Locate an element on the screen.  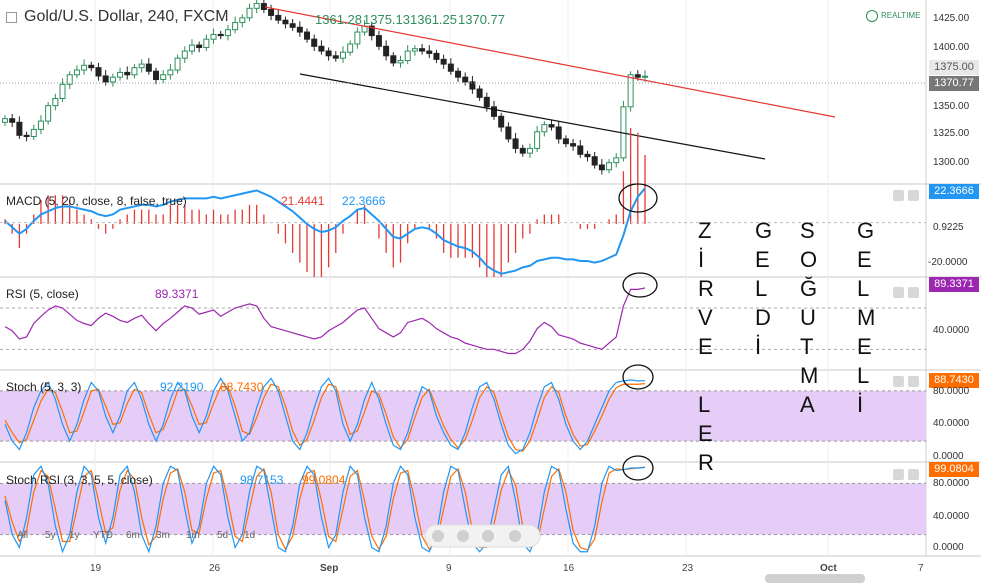
stoch-k-line is located at coordinates (325, 509).